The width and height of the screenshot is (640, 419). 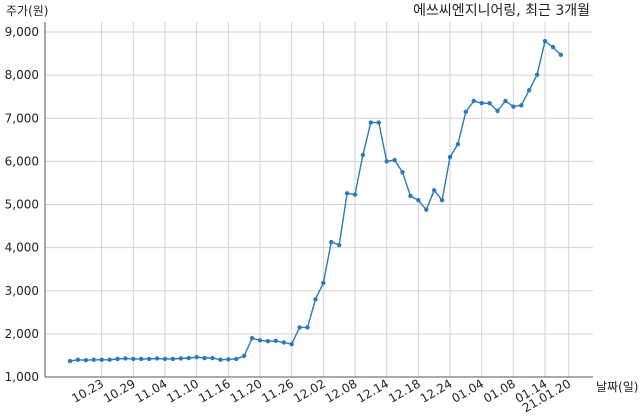 I want to click on x-tick-label: 11.10, so click(x=182, y=390).